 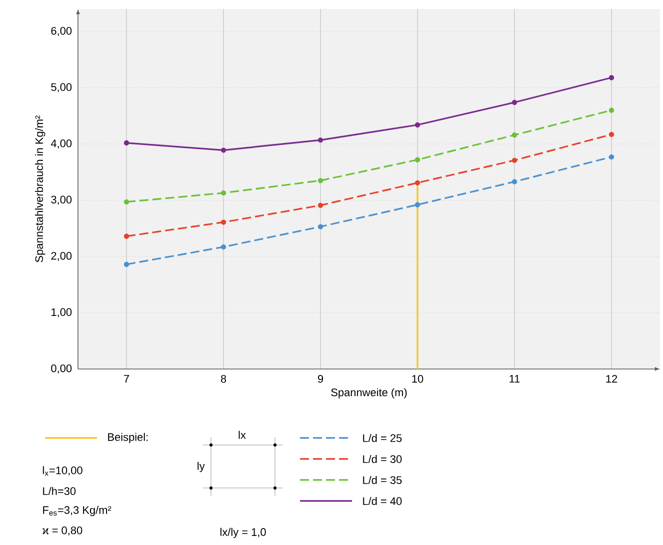 I want to click on y-tick-label: 1,00, so click(x=62, y=313).